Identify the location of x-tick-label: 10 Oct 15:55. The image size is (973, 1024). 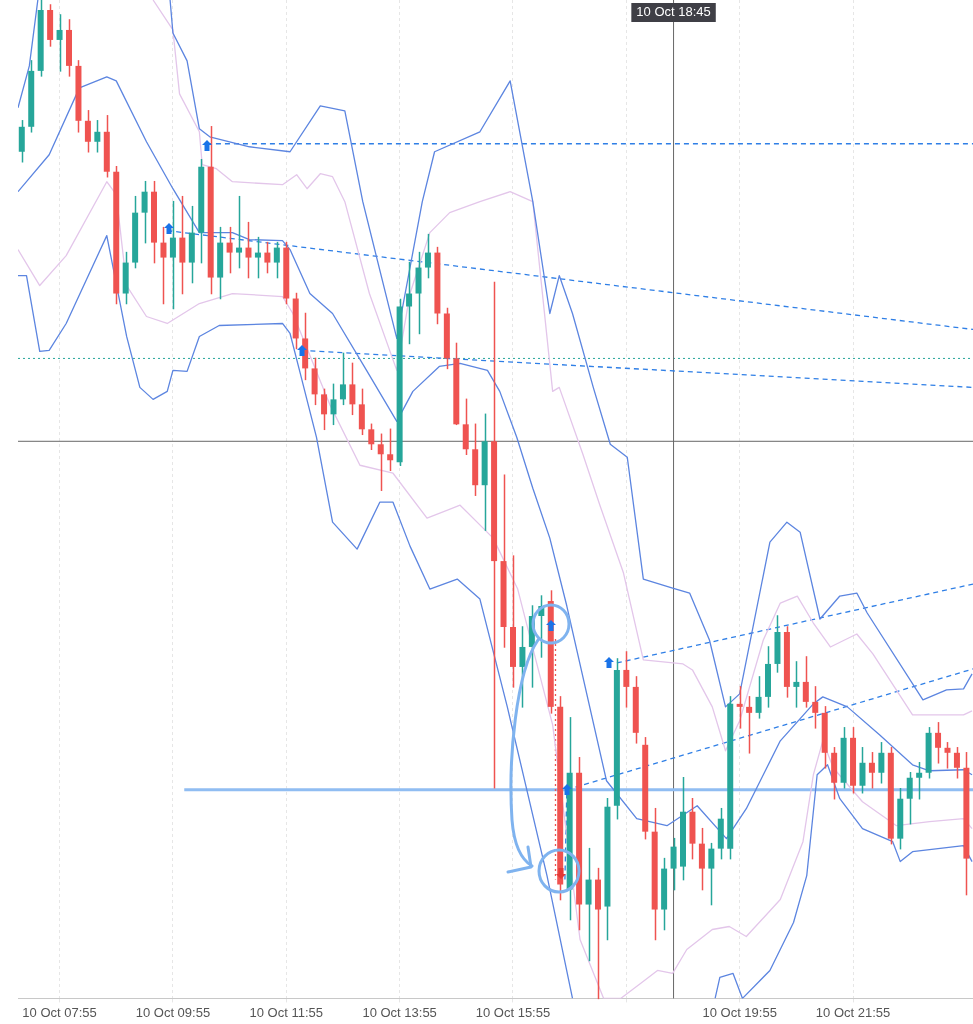
(513, 1012).